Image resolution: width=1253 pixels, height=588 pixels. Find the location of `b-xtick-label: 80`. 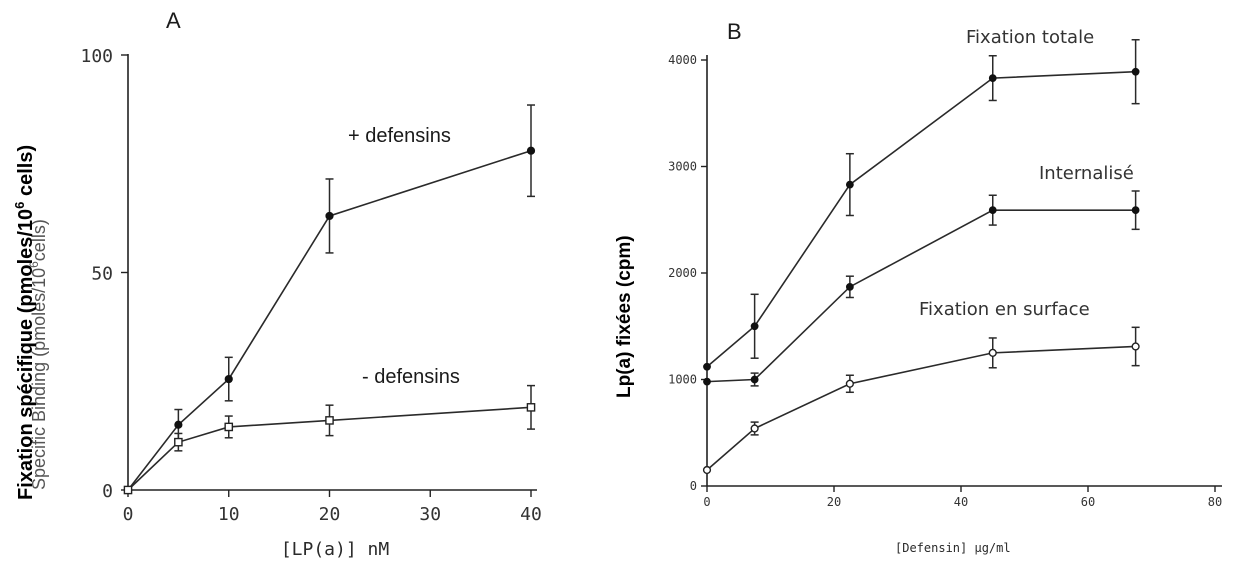

b-xtick-label: 80 is located at coordinates (1215, 502).